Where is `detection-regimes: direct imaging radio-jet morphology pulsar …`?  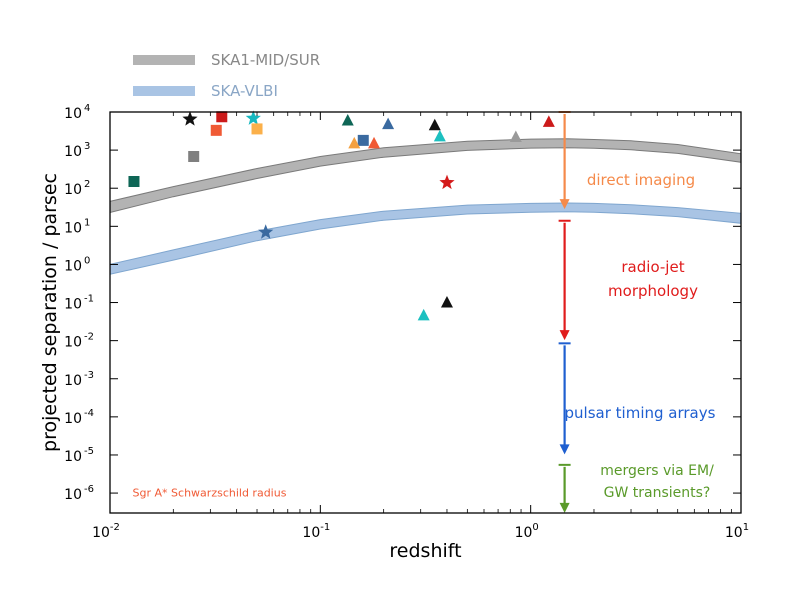
detection-regimes: direct imaging radio-jet morphology pulsar … is located at coordinates (637, 312).